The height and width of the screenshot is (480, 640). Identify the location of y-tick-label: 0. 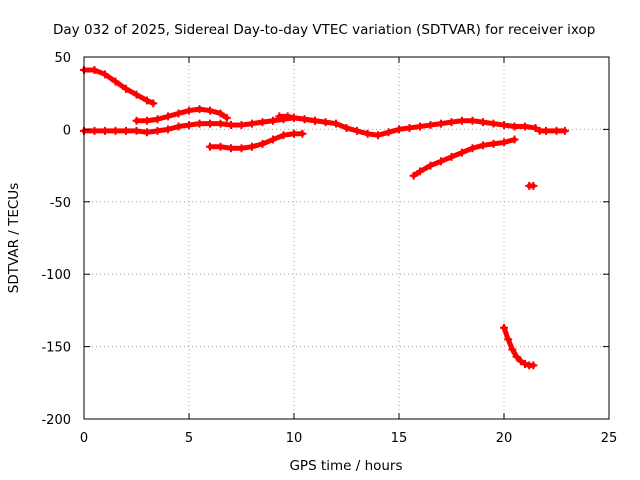
(67, 130).